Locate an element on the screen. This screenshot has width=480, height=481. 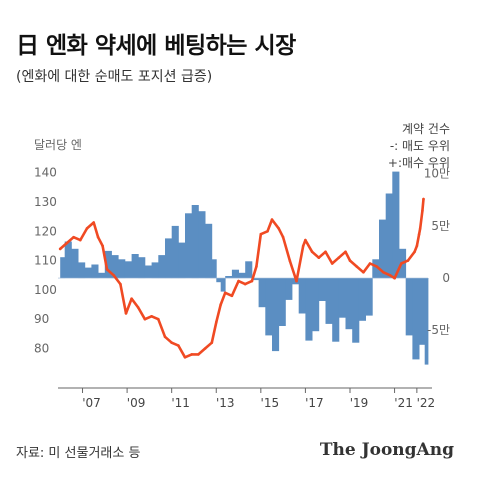
brand-logo: The JoongAng is located at coordinates (386, 450).